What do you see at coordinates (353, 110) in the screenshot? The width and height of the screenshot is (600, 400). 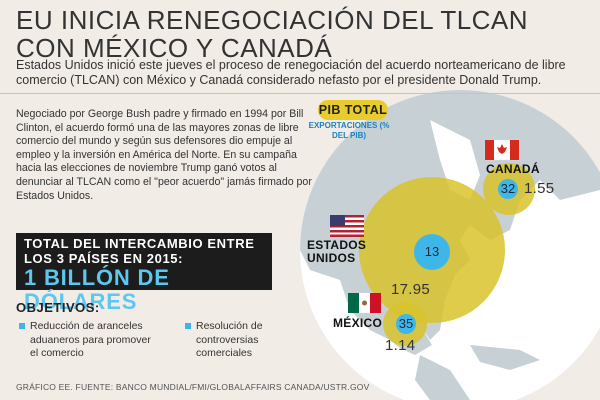 I see `pib-legend-badge: PIB TOTAL` at bounding box center [353, 110].